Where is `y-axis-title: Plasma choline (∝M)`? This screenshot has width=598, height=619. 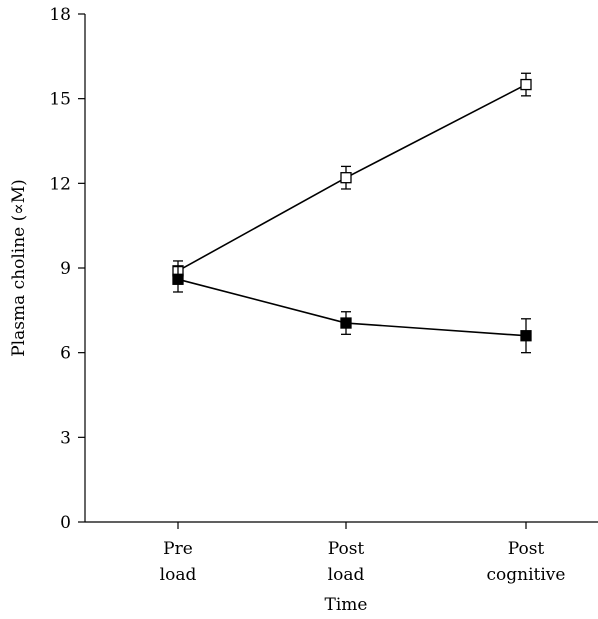
y-axis-title: Plasma choline (∝M) is located at coordinates (19, 268).